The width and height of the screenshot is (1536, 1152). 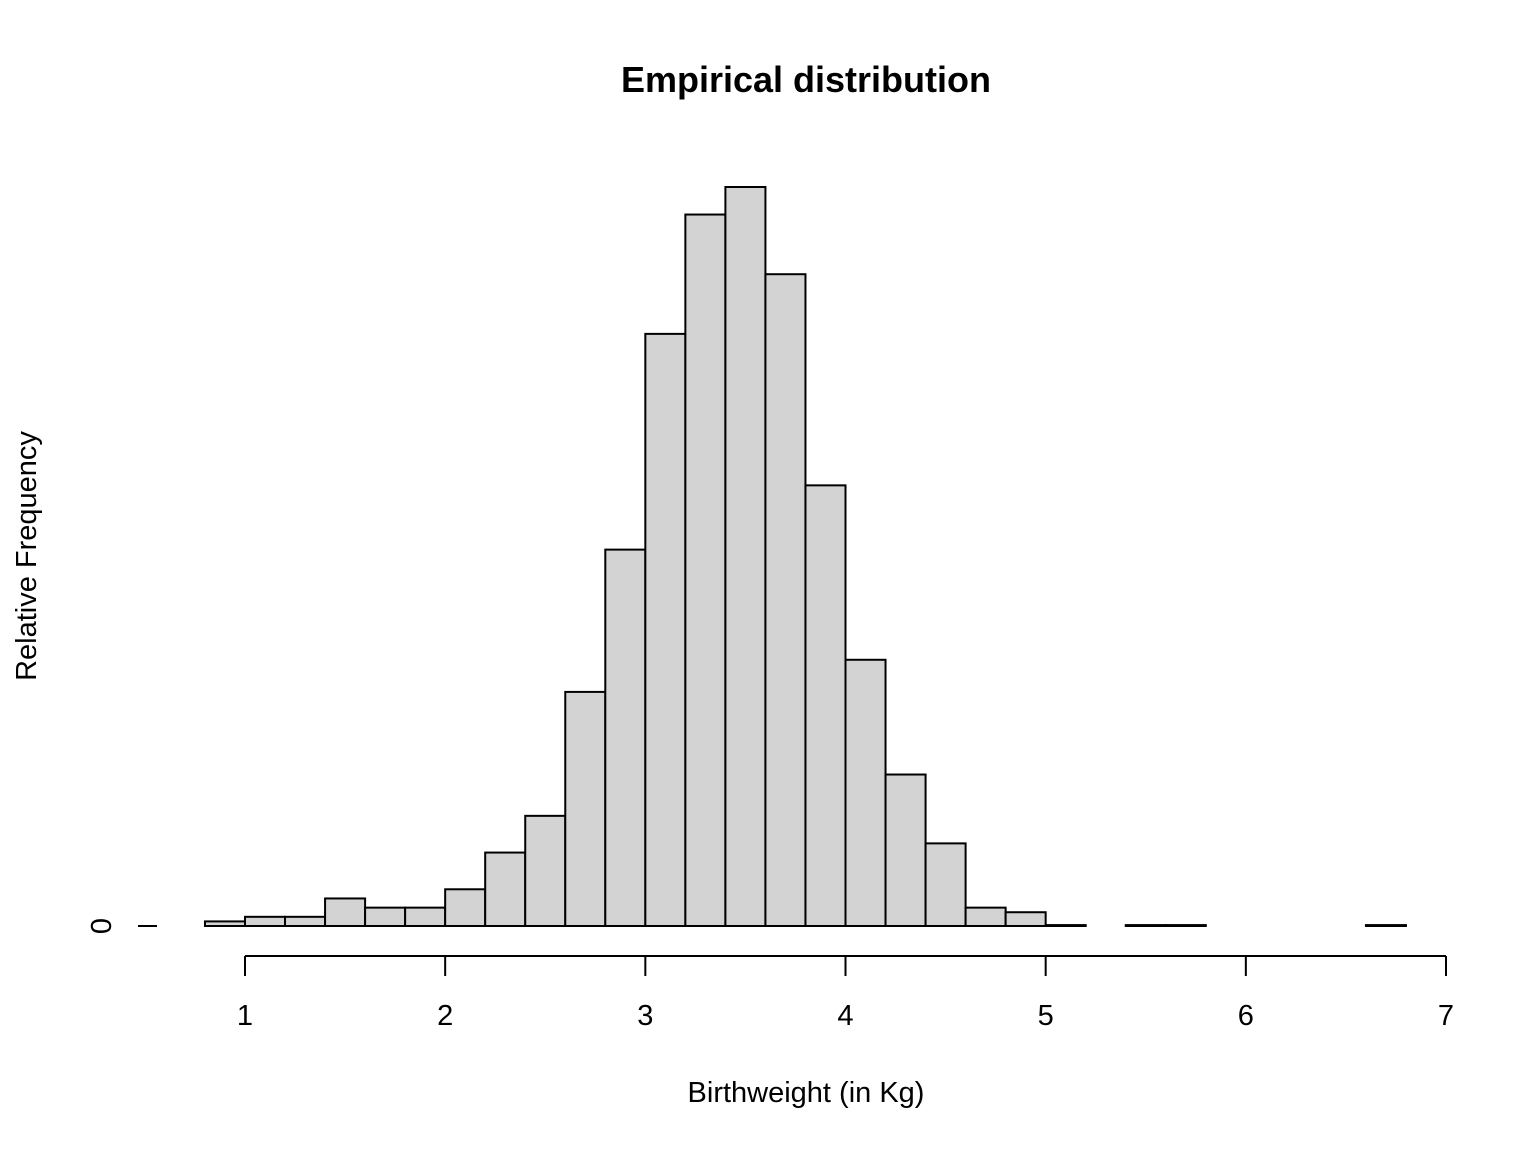 What do you see at coordinates (245, 1016) in the screenshot?
I see `x-tick-label: 1` at bounding box center [245, 1016].